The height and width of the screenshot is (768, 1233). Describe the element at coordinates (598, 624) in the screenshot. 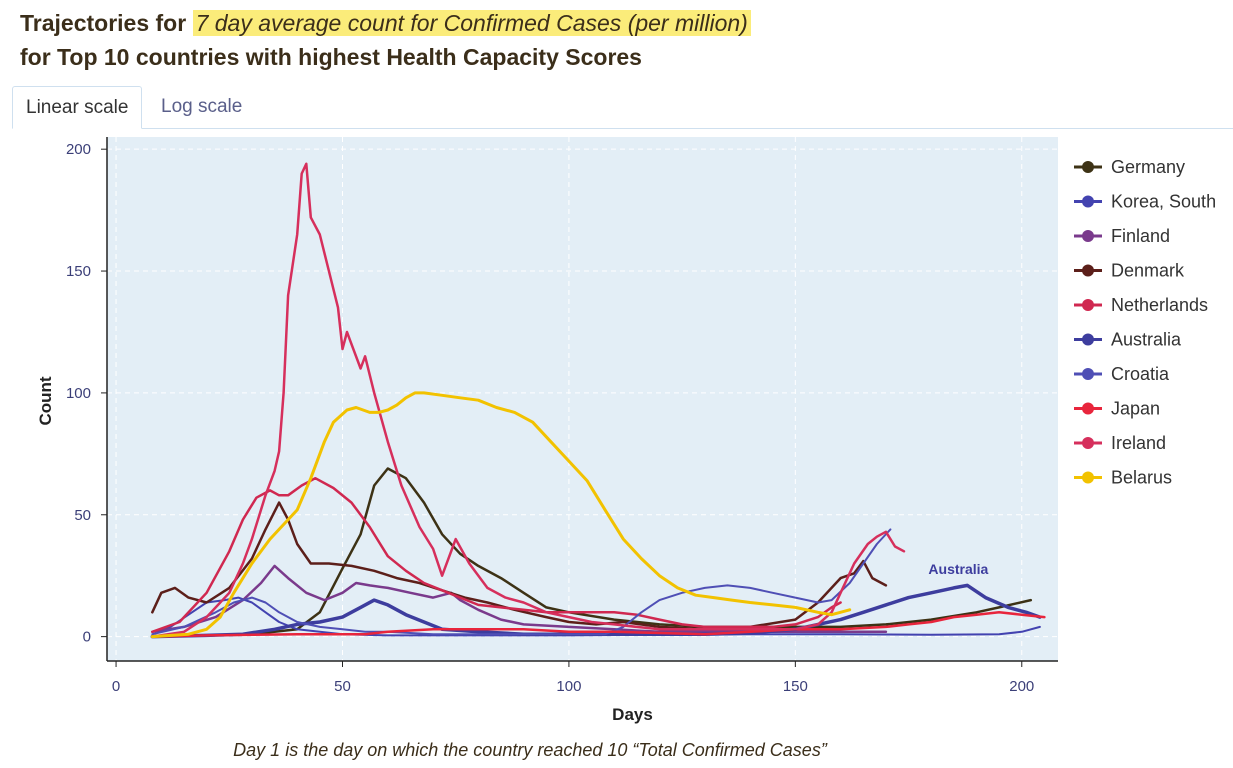

I see `series-line-japan` at that location.